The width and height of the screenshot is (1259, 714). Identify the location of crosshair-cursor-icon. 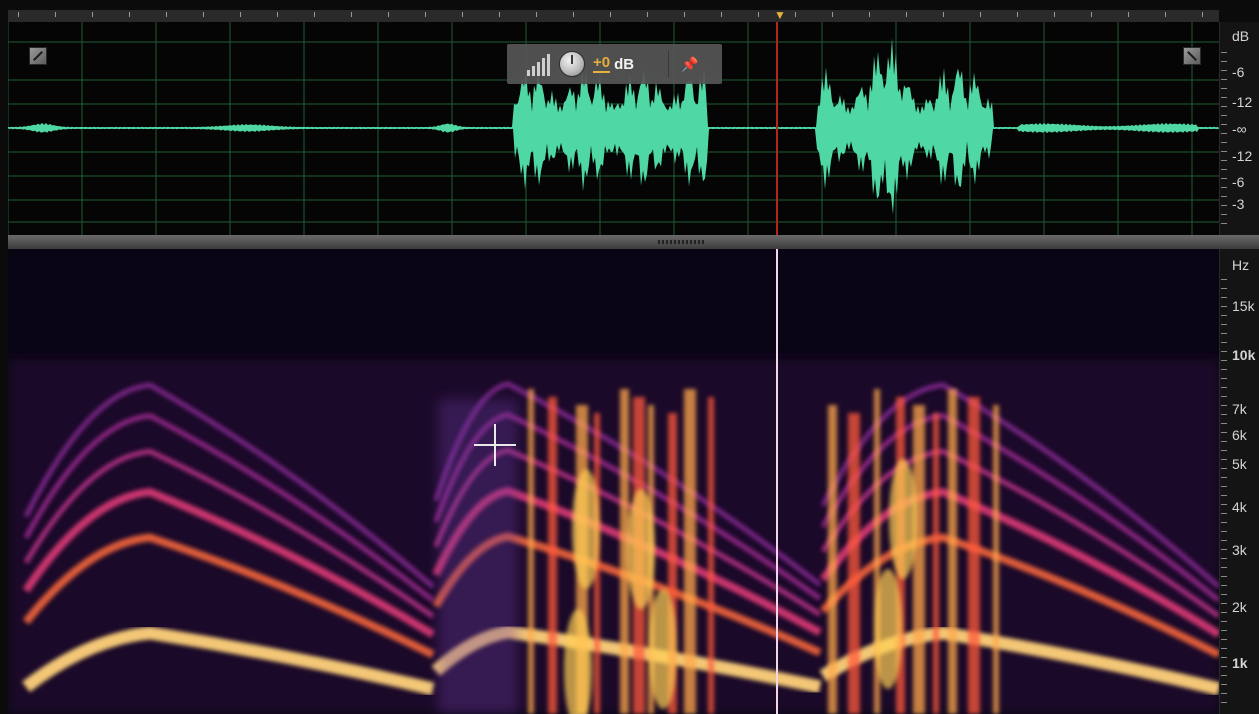
(495, 445).